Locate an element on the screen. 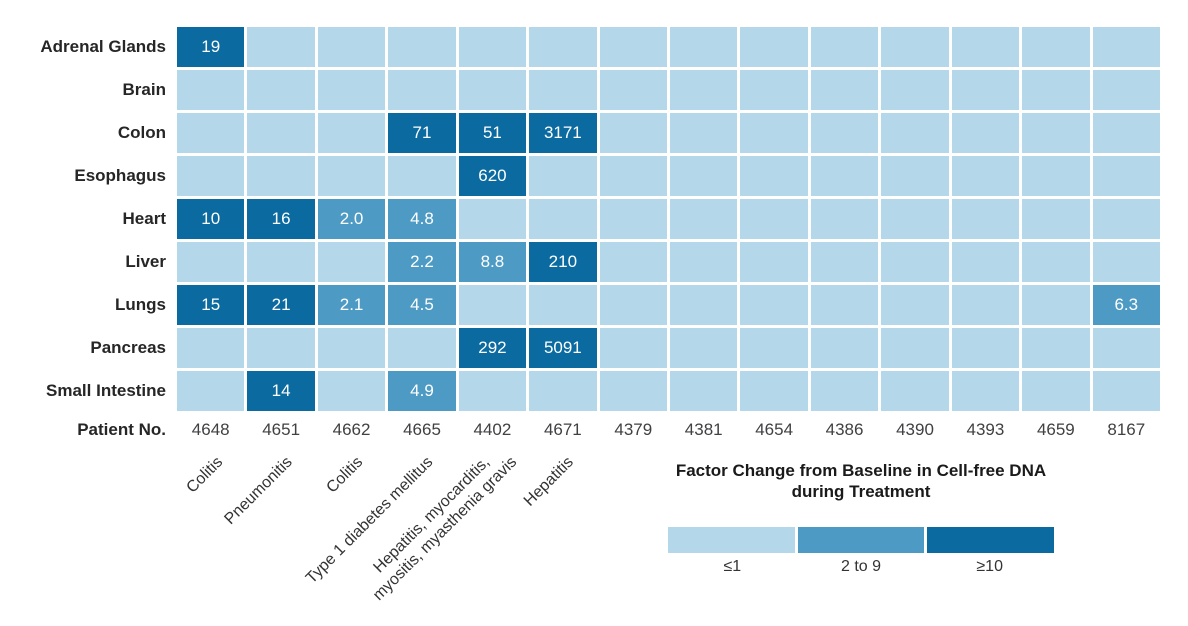  row-label: Heart is located at coordinates (87, 219).